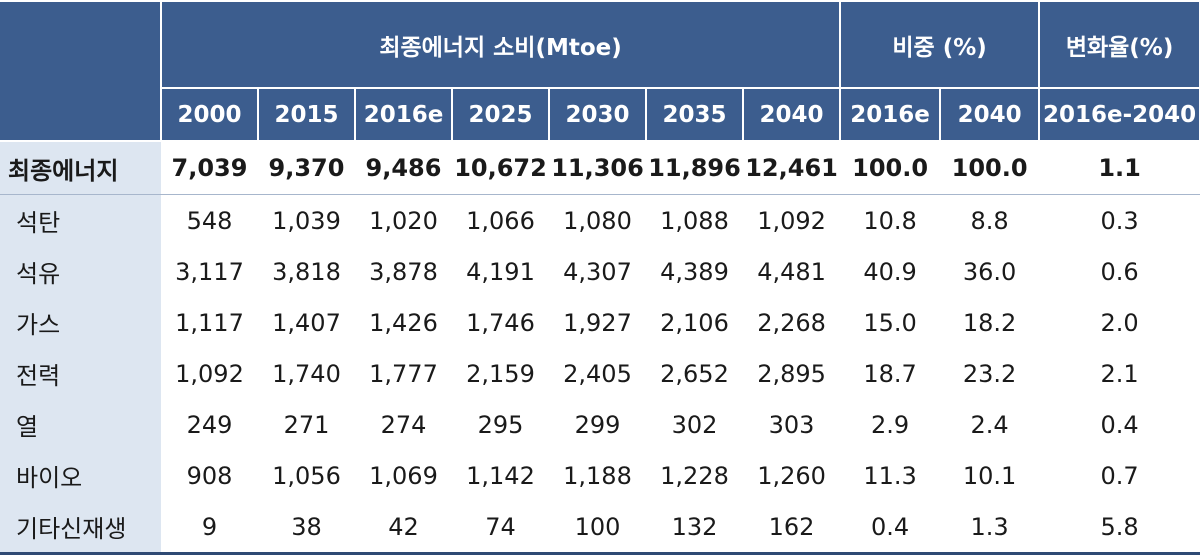  What do you see at coordinates (403, 373) in the screenshot?
I see `value-cell: 1,777` at bounding box center [403, 373].